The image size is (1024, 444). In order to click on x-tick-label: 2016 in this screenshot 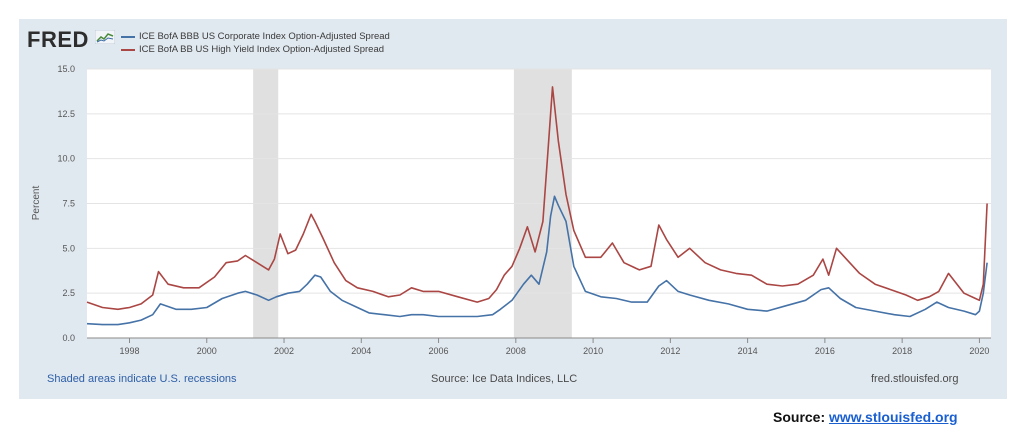, I will do `click(825, 351)`.